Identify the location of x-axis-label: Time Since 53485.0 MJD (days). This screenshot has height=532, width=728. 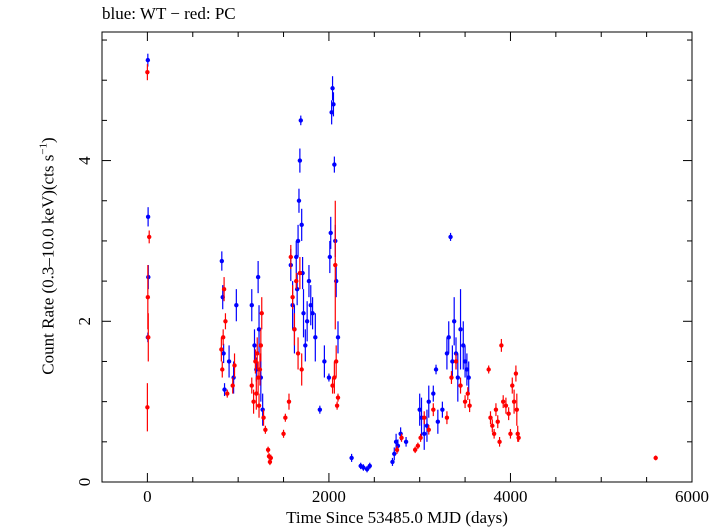
(397, 517).